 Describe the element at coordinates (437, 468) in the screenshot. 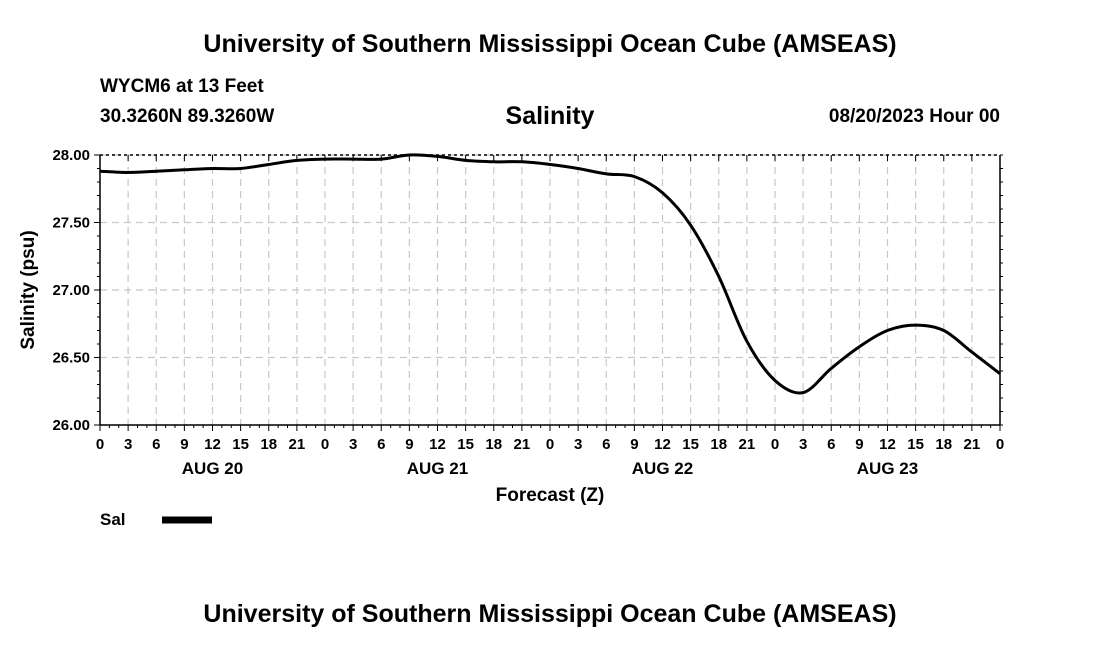

I see `day-label: AUG 21` at that location.